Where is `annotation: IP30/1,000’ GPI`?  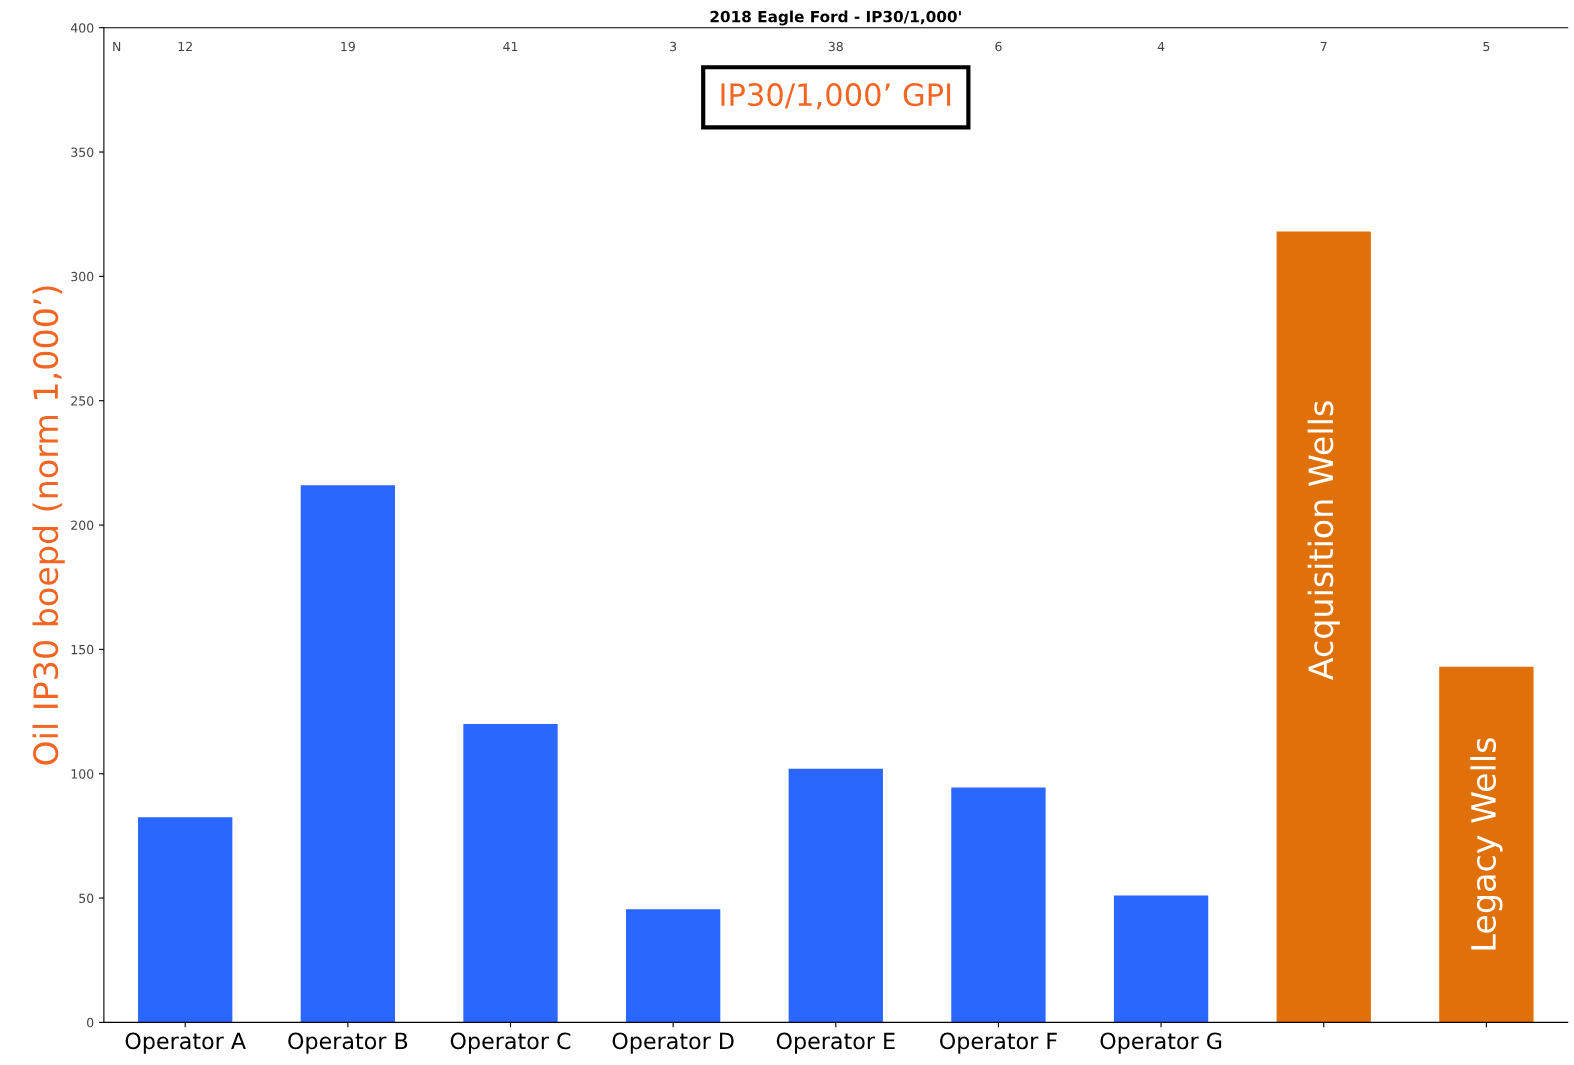 annotation: IP30/1,000’ GPI is located at coordinates (836, 96).